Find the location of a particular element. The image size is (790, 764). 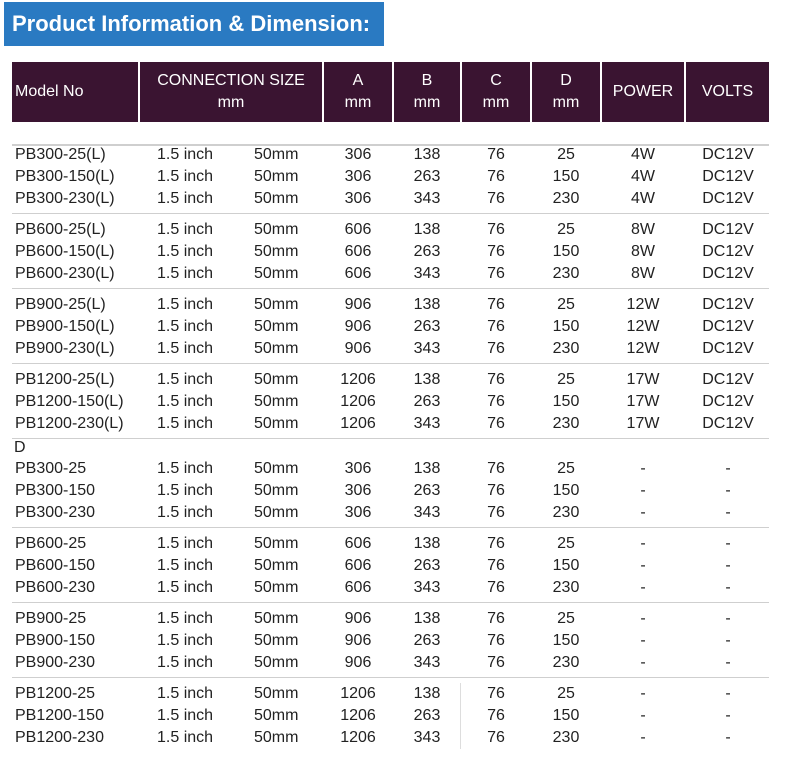

section-label: D is located at coordinates (20, 447).